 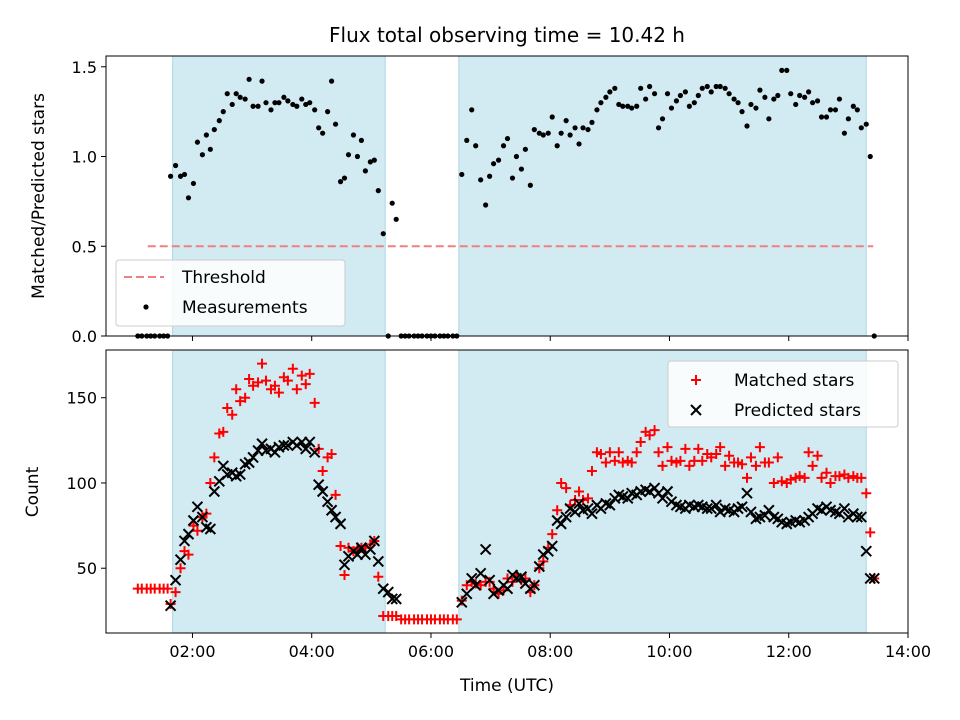 What do you see at coordinates (696, 410) in the screenshot?
I see `legend-predicted-swatch` at bounding box center [696, 410].